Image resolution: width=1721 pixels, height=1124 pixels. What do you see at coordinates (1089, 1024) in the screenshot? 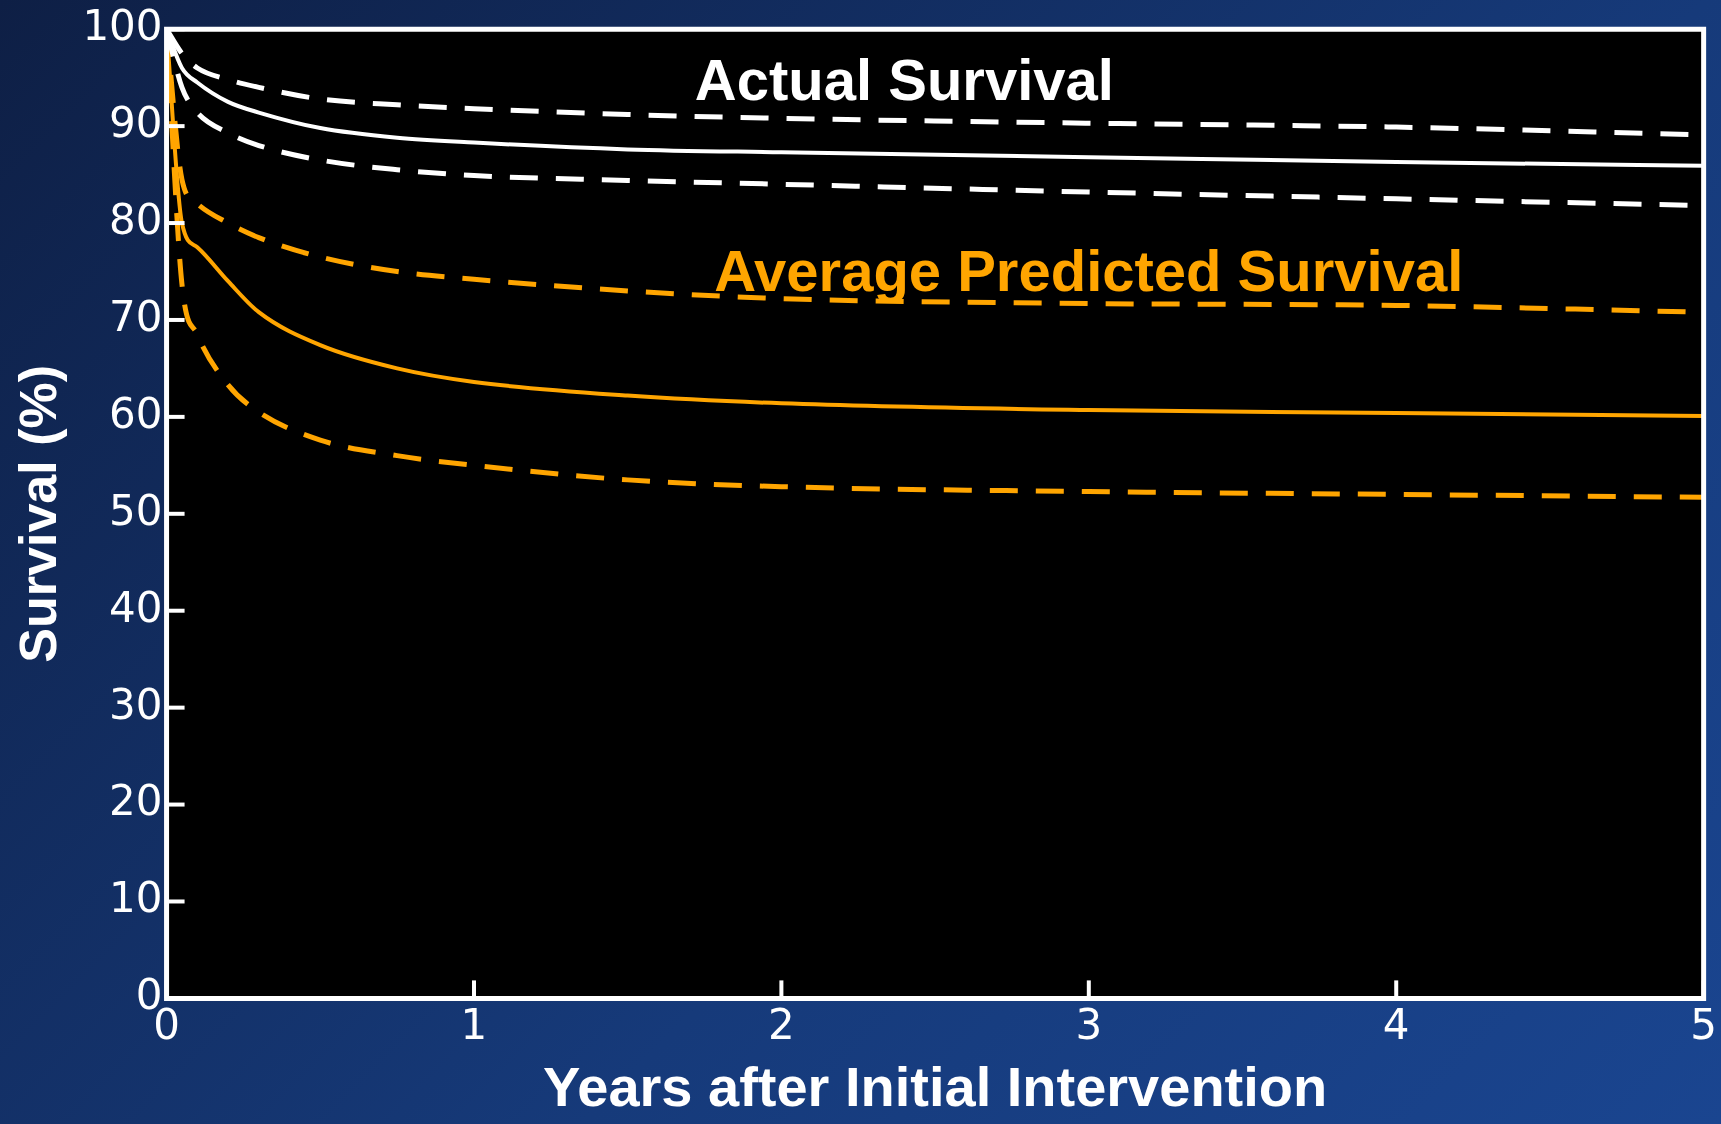
I see `x-tick-label: 3` at bounding box center [1089, 1024].